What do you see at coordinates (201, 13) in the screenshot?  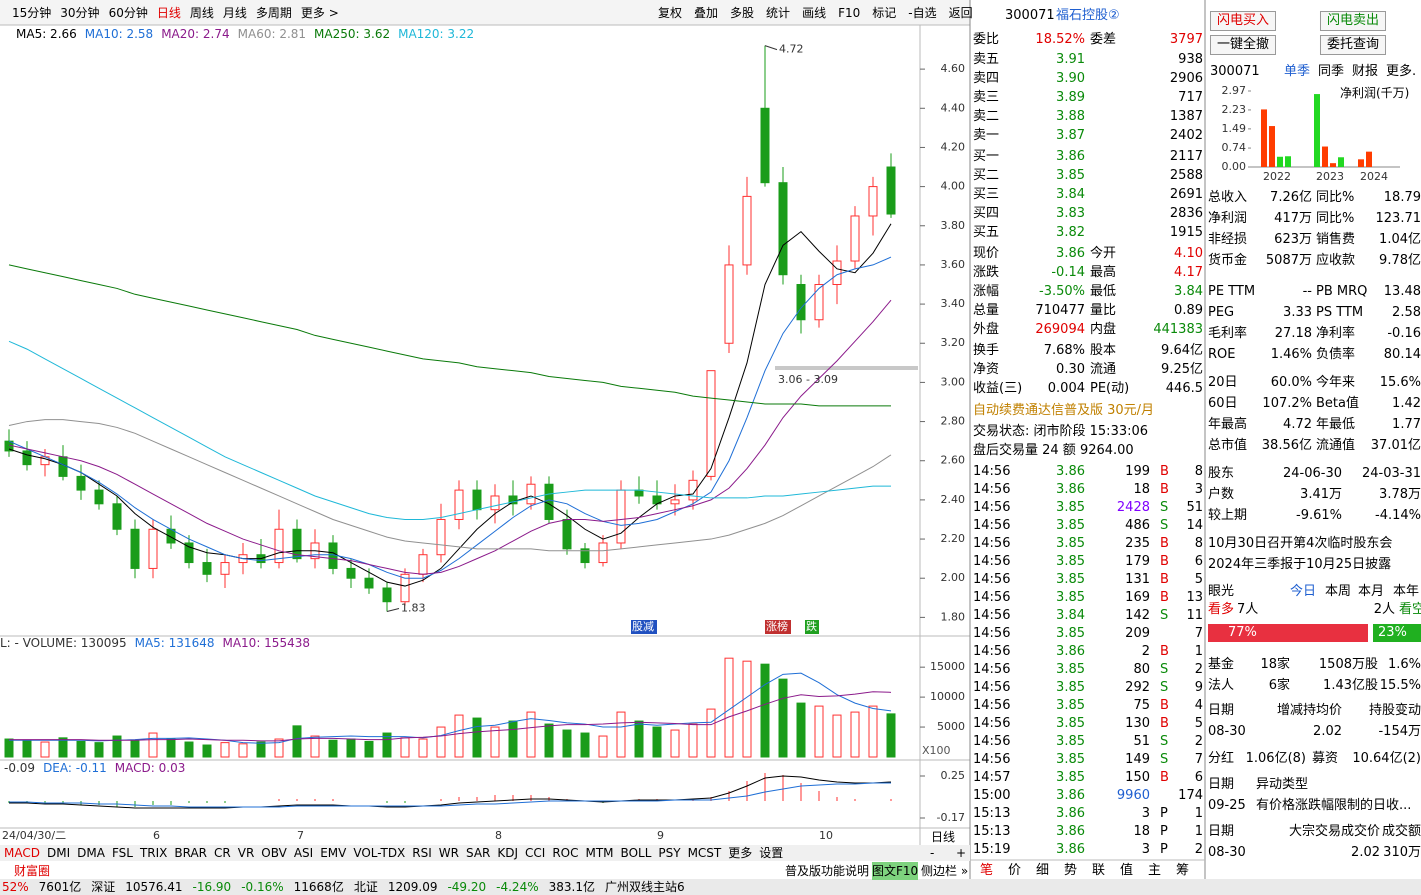 I see `period-tab: 周线` at bounding box center [201, 13].